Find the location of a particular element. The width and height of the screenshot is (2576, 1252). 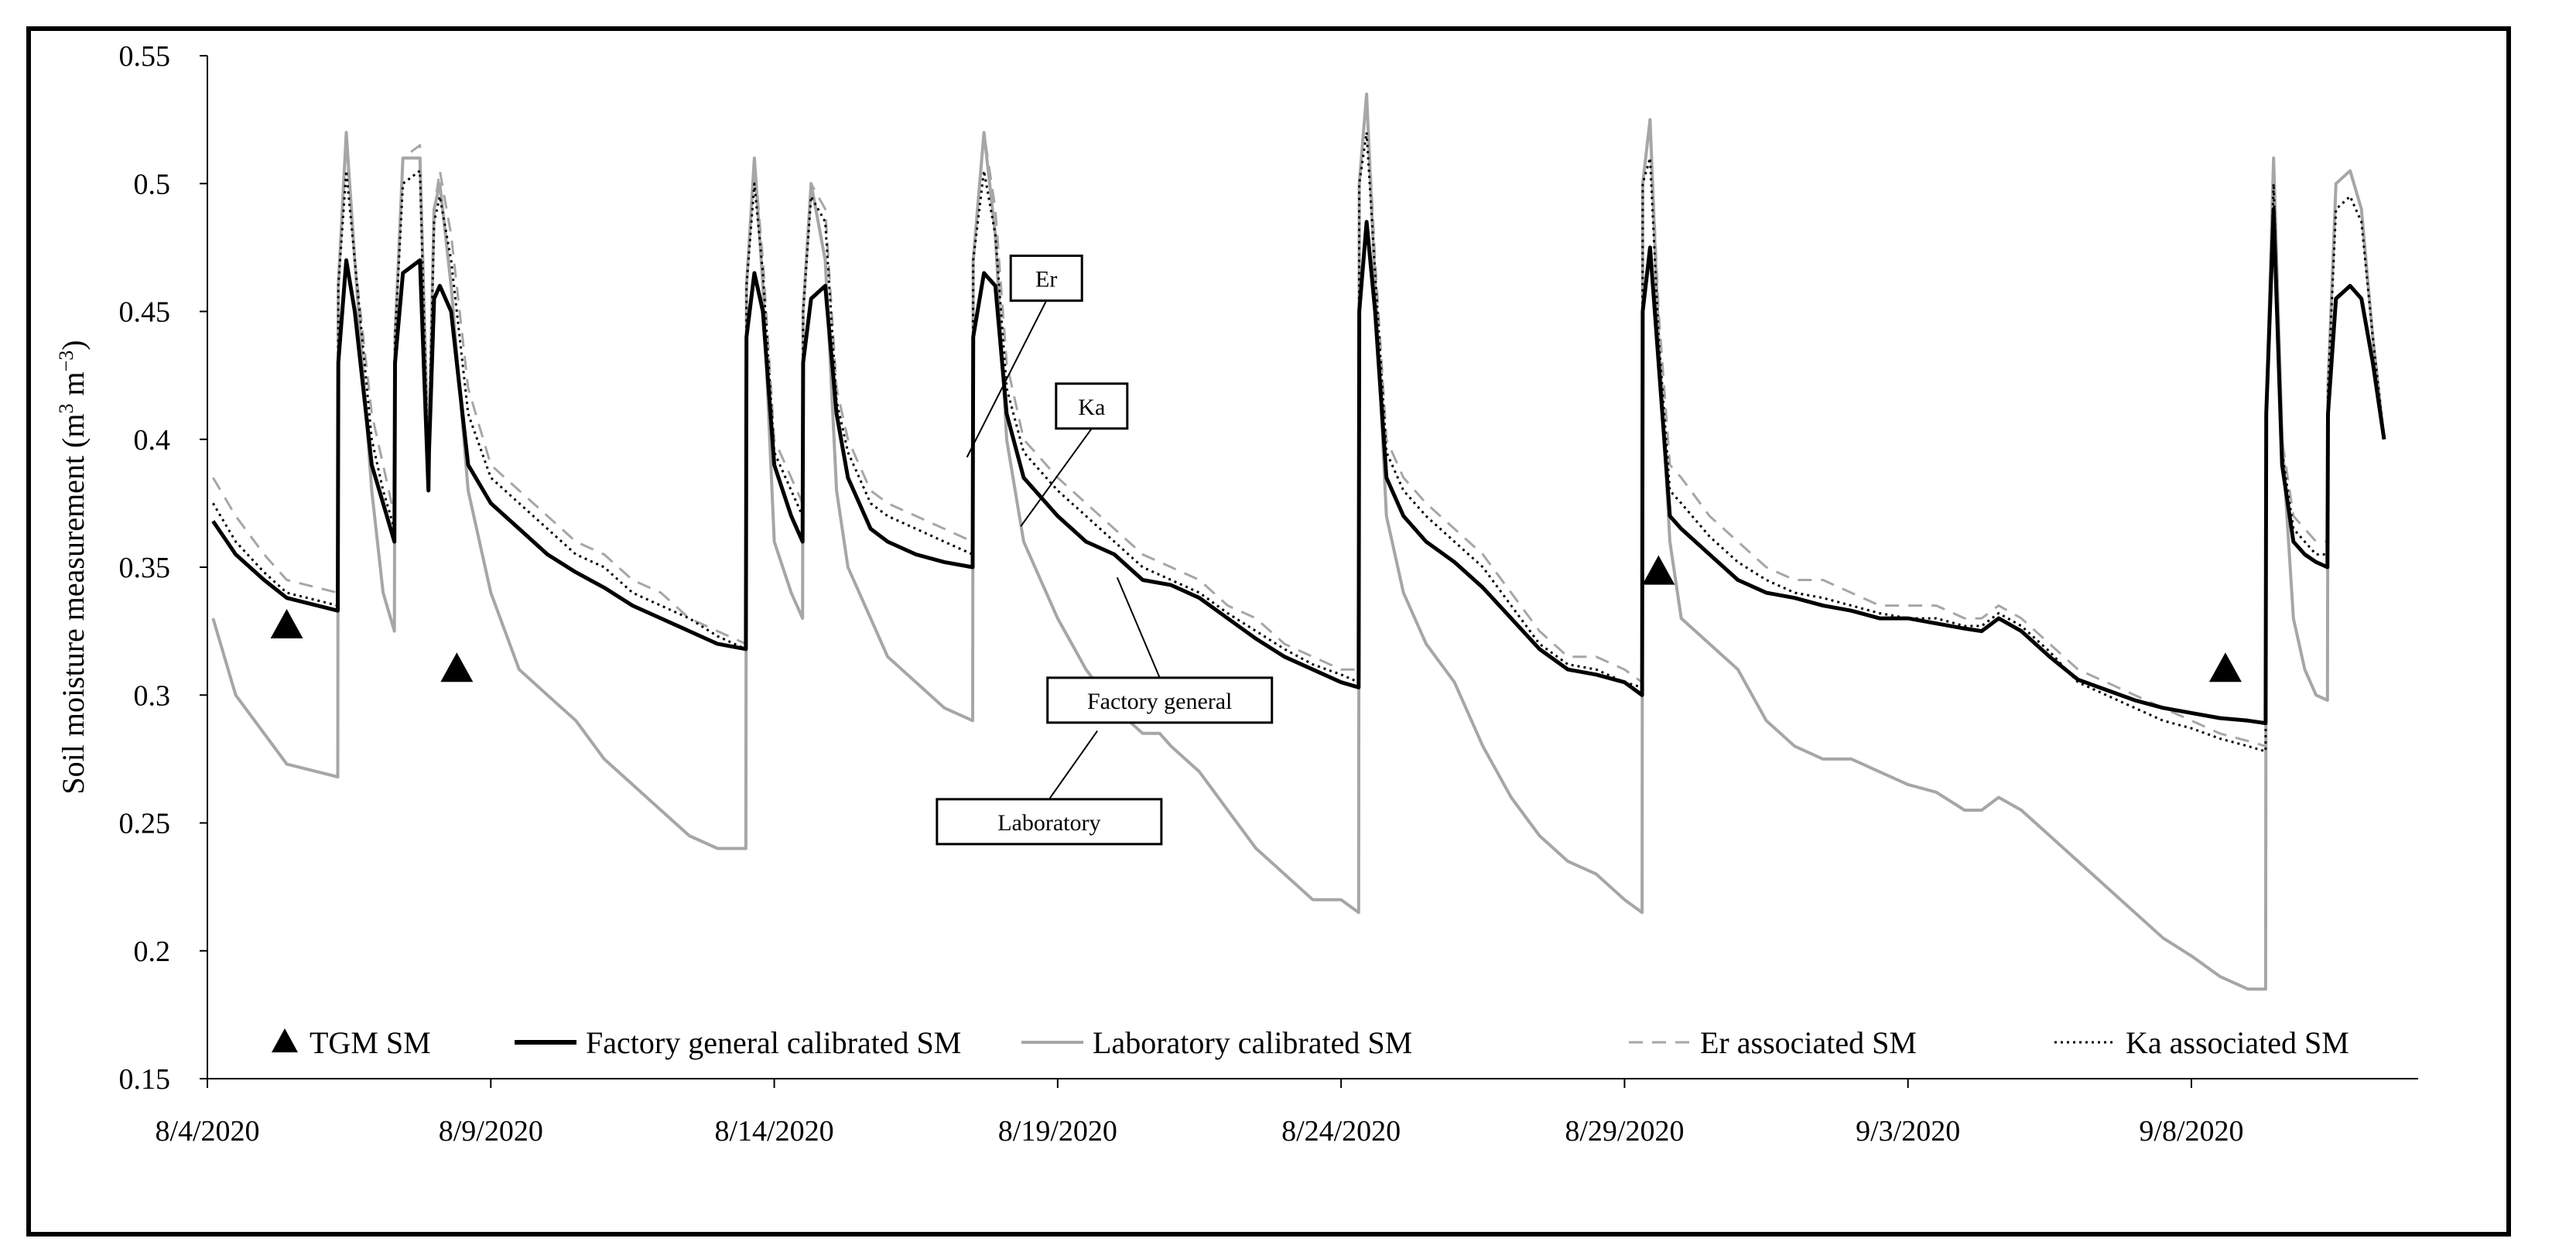

callout-laboratory: Laboratory is located at coordinates (1049, 788).